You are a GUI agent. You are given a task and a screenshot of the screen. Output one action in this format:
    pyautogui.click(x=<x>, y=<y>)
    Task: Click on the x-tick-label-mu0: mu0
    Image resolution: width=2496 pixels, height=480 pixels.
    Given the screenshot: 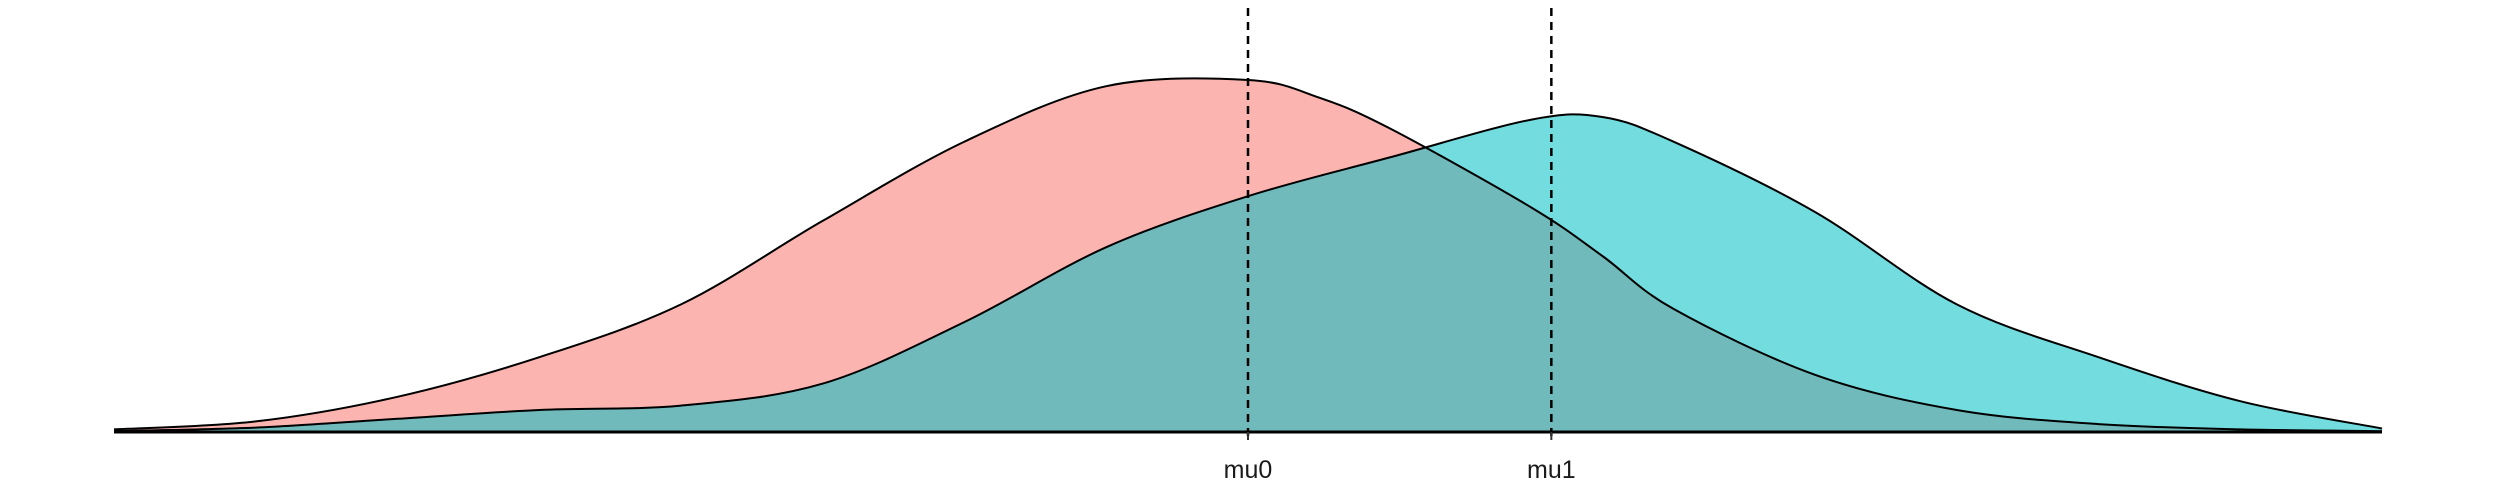 What is the action you would take?
    pyautogui.click(x=1248, y=468)
    